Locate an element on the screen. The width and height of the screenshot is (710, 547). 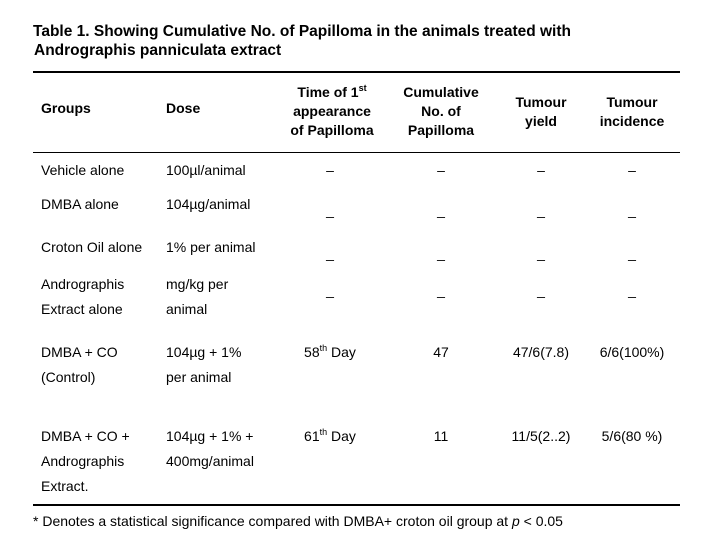
header-cumulative-papilloma: Cumulative No. of Papilloma is located at coordinates (441, 111).